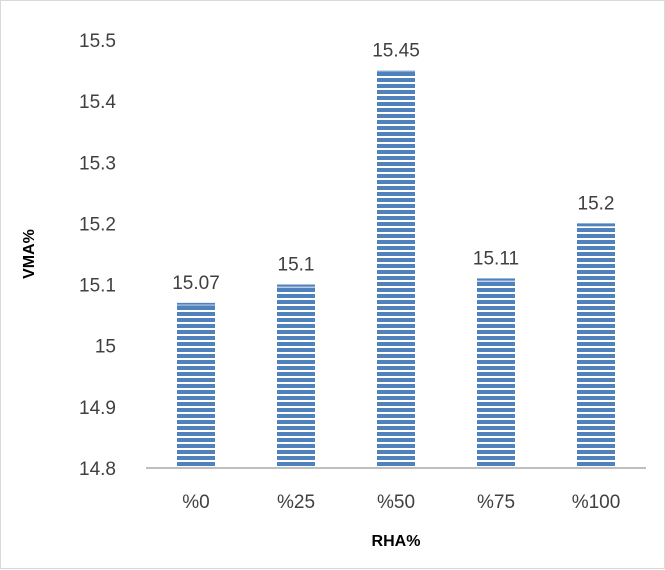  What do you see at coordinates (97, 224) in the screenshot?
I see `y-tick-label: 15.2` at bounding box center [97, 224].